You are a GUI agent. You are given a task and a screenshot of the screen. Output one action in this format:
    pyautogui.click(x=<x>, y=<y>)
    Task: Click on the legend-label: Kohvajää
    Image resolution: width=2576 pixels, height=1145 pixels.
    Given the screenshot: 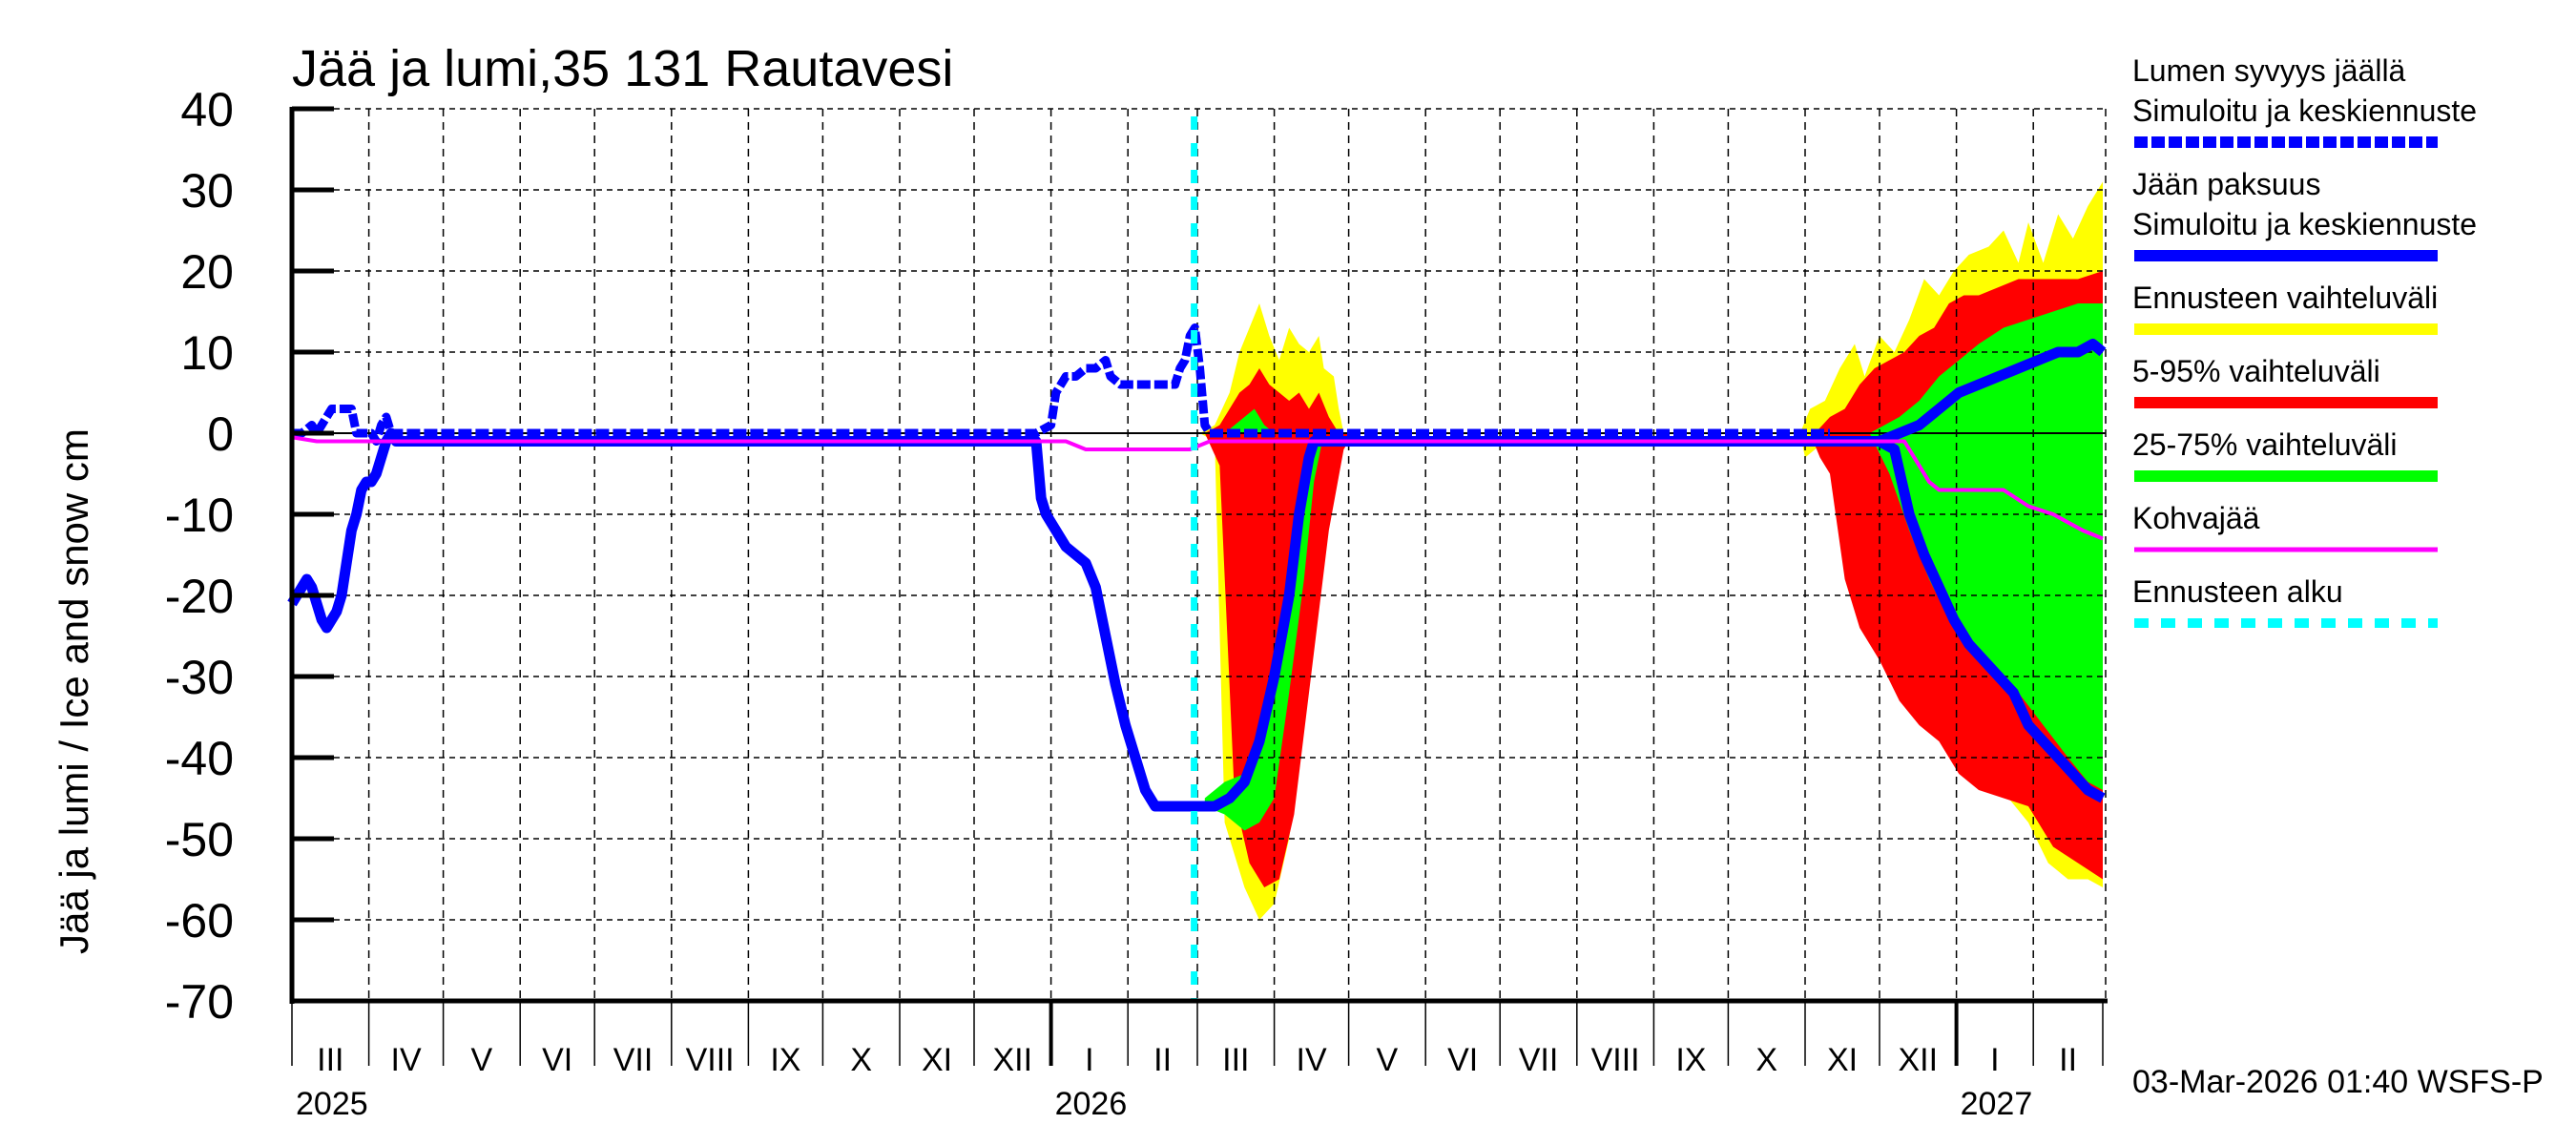 What is the action you would take?
    pyautogui.click(x=2196, y=518)
    